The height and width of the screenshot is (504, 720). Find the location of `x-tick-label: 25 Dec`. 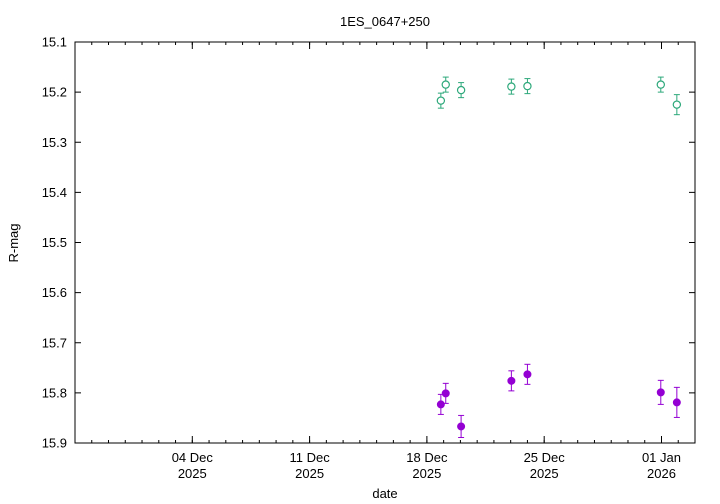

x-tick-label: 25 Dec is located at coordinates (545, 457).